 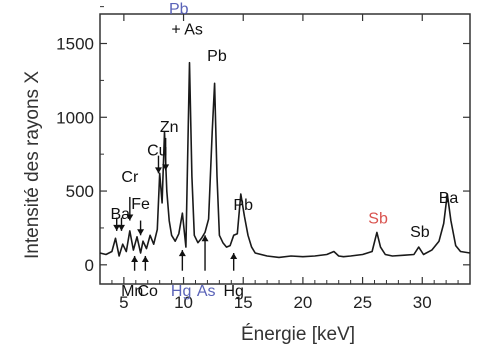 I want to click on y-tick-label: 0, so click(x=89, y=265).